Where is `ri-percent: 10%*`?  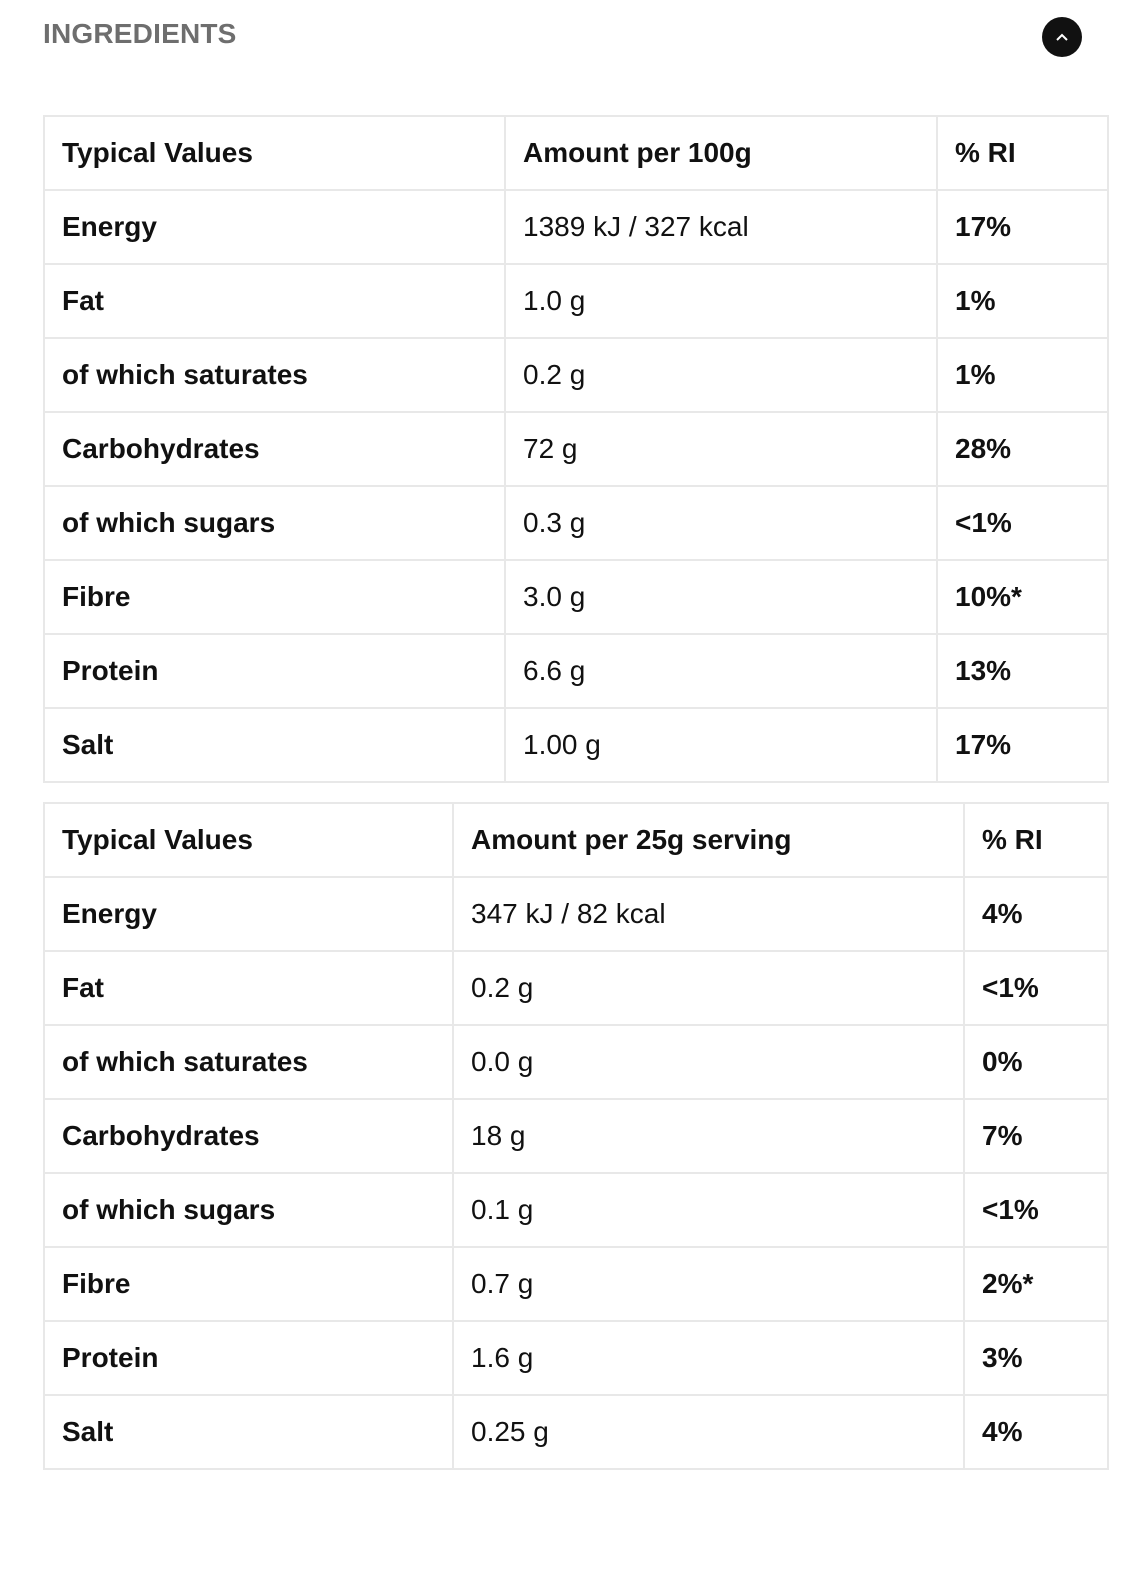
ri-percent: 10%* is located at coordinates (1022, 597).